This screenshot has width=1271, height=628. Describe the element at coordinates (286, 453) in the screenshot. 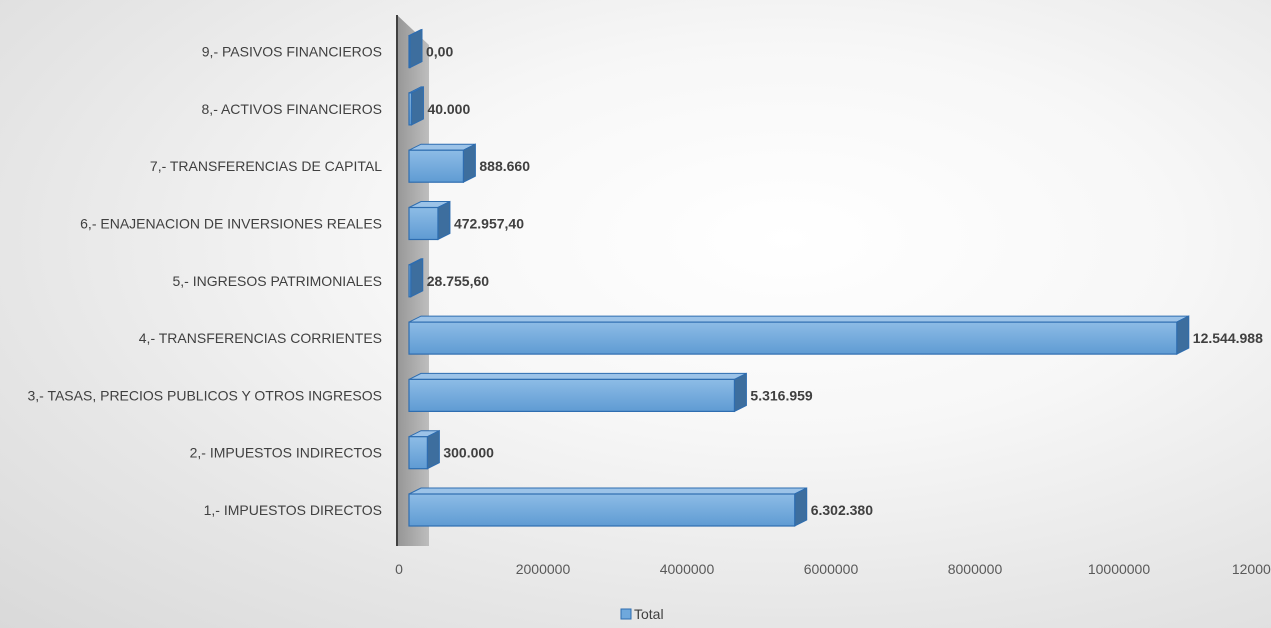

I see `category-label: 2,- IMPUESTOS INDIRECTOS` at that location.